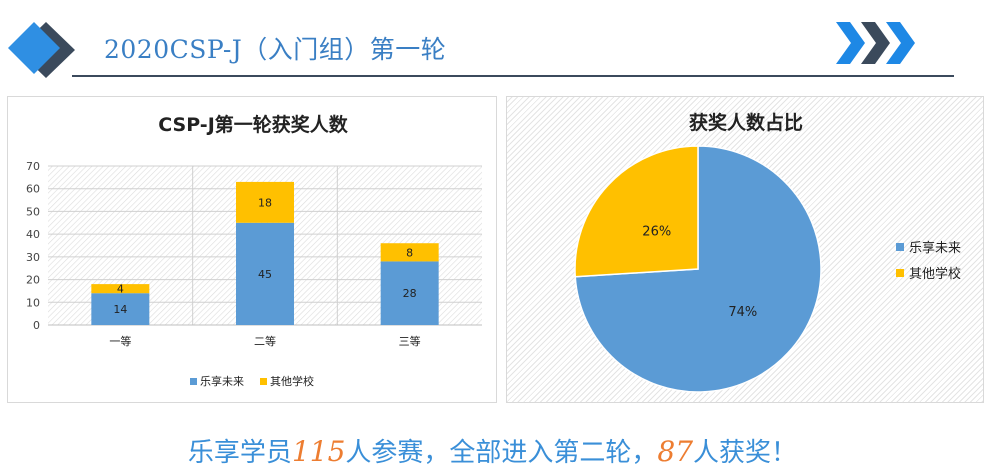 This screenshot has width=985, height=473. I want to click on diamond-logo-icon, so click(41, 50).